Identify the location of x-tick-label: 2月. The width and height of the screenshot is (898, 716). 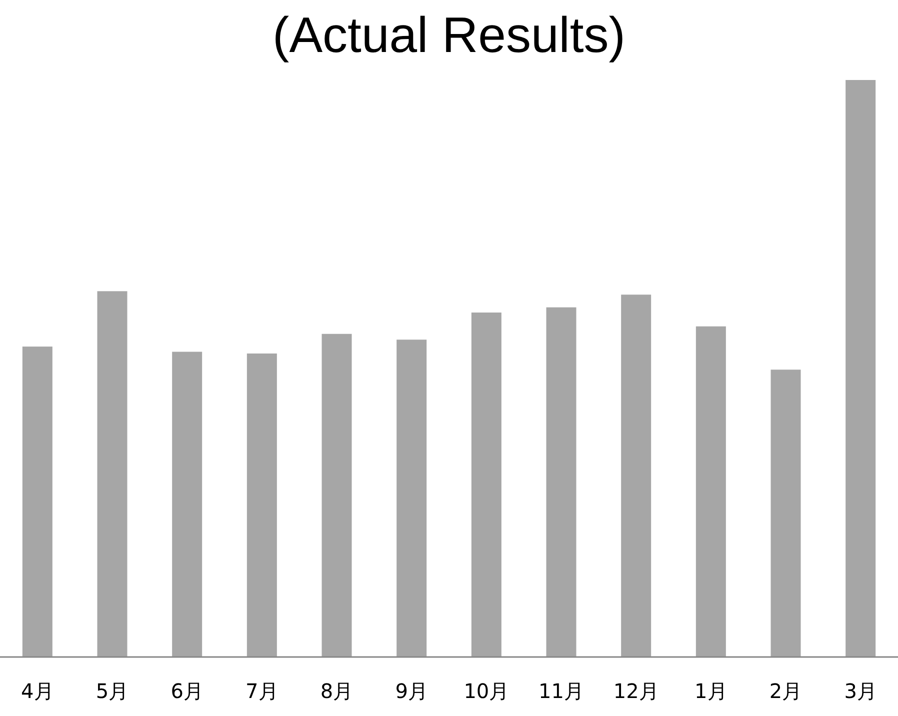
(785, 691).